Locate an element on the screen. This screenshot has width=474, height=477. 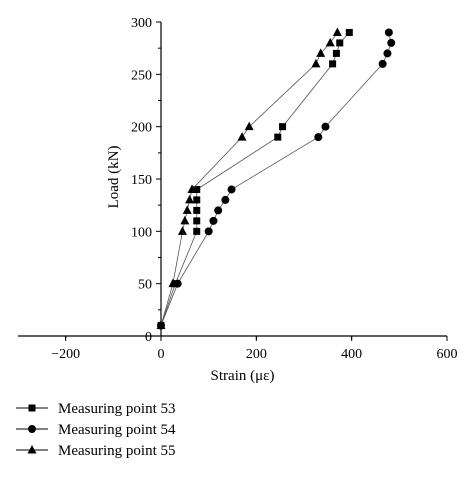
legend-item: Measuring point 55 is located at coordinates (96, 451).